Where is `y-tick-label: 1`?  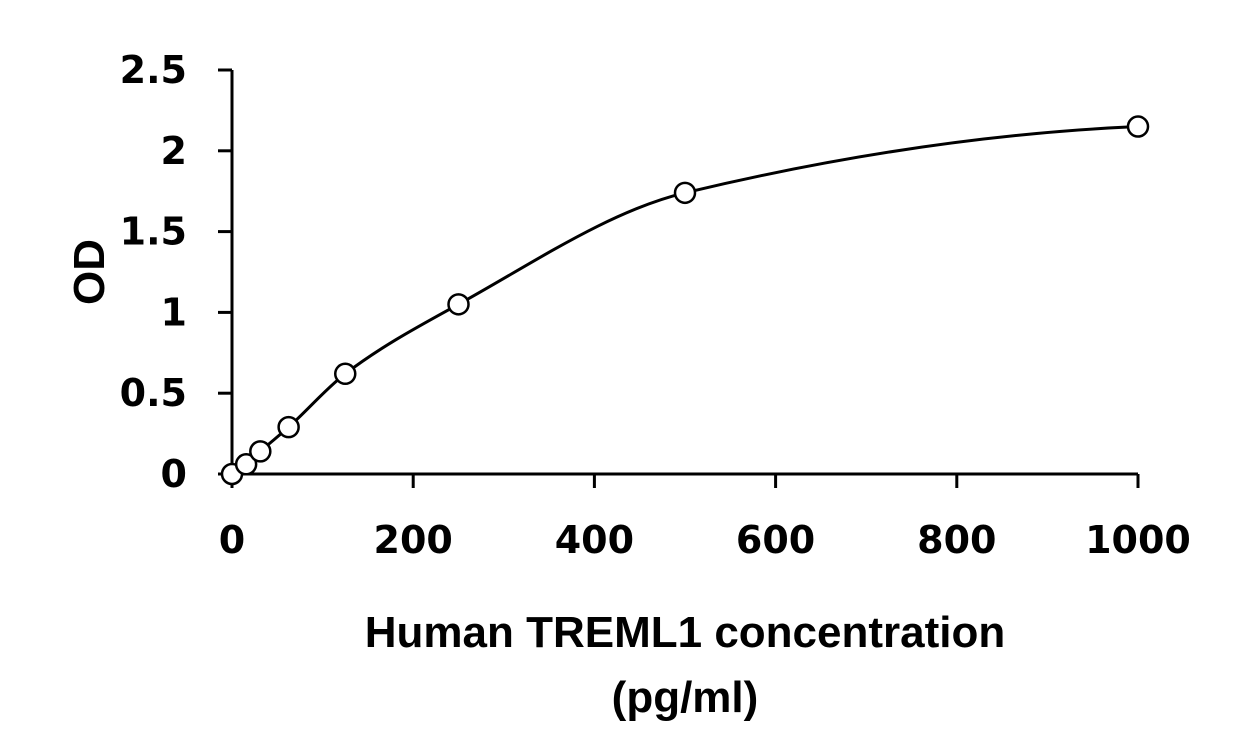
y-tick-label: 1 is located at coordinates (174, 312).